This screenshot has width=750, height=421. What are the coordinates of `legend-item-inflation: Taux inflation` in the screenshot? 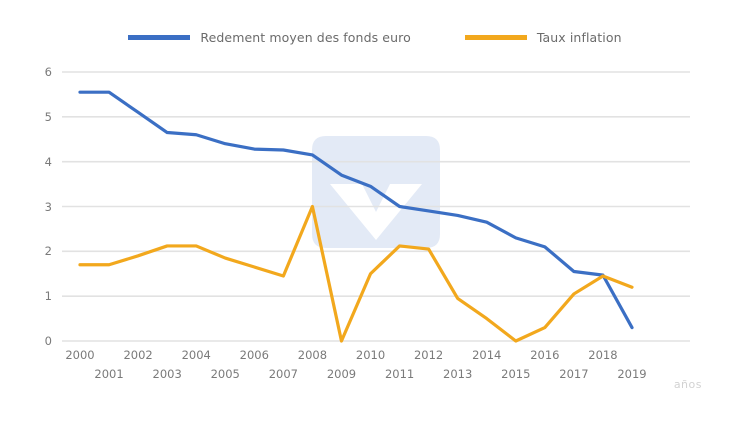 It's located at (543, 37).